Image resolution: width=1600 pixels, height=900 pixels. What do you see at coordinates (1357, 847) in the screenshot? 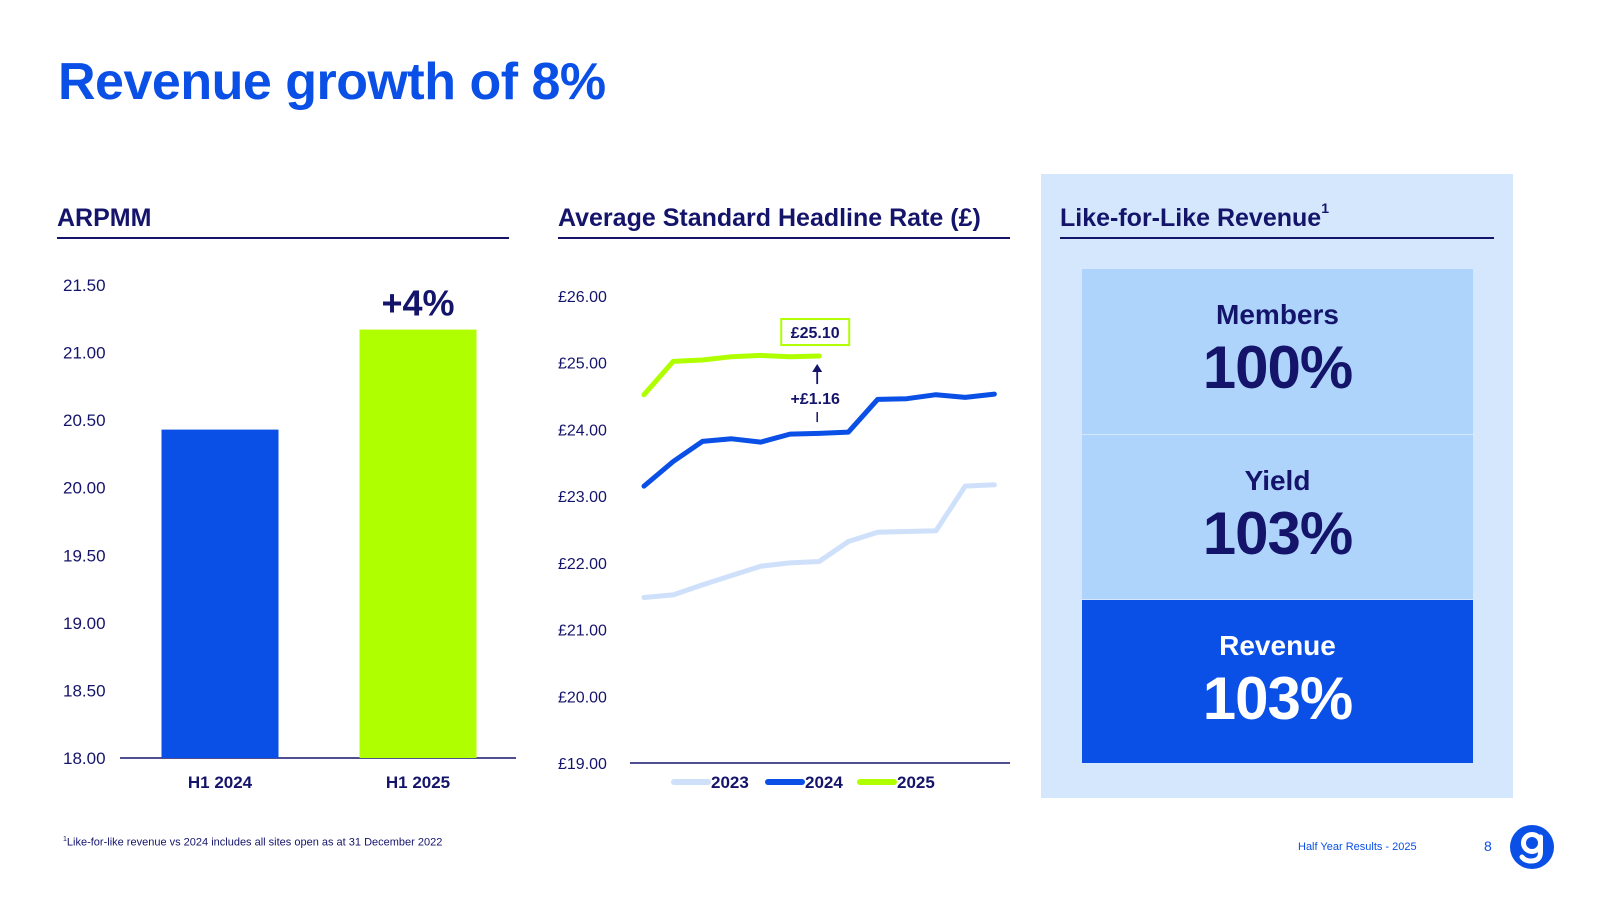
I see `footer-text: Half Year Results - 2025` at bounding box center [1357, 847].